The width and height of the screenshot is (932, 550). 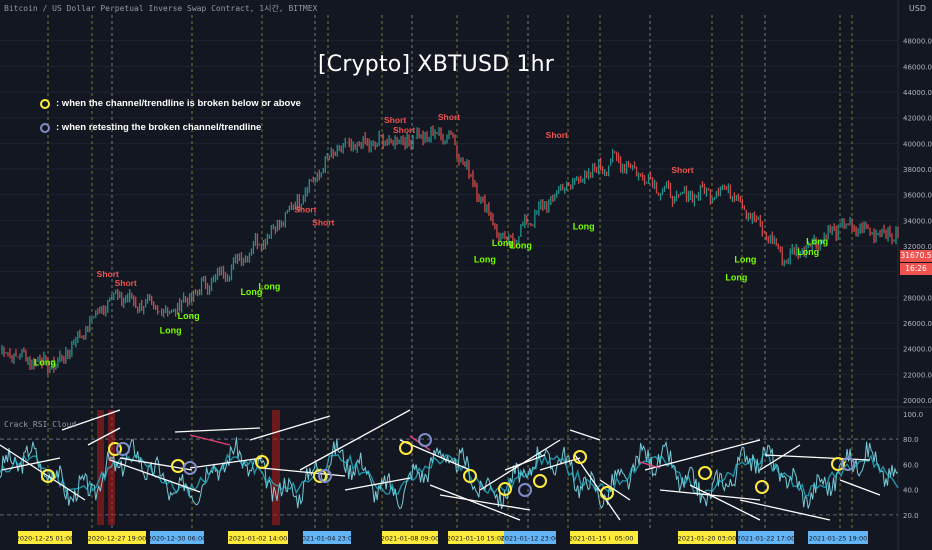 I want to click on date-axis-label: 2021-01-02 14:00, so click(x=258, y=539).